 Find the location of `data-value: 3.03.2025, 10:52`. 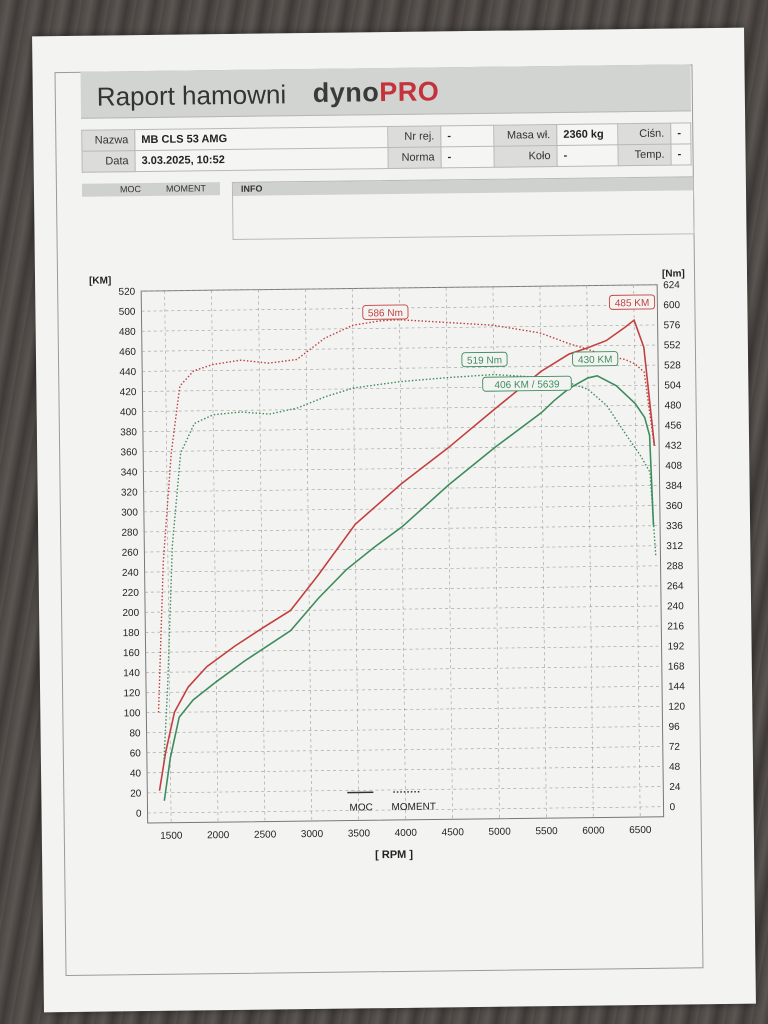

data-value: 3.03.2025, 10:52 is located at coordinates (261, 159).